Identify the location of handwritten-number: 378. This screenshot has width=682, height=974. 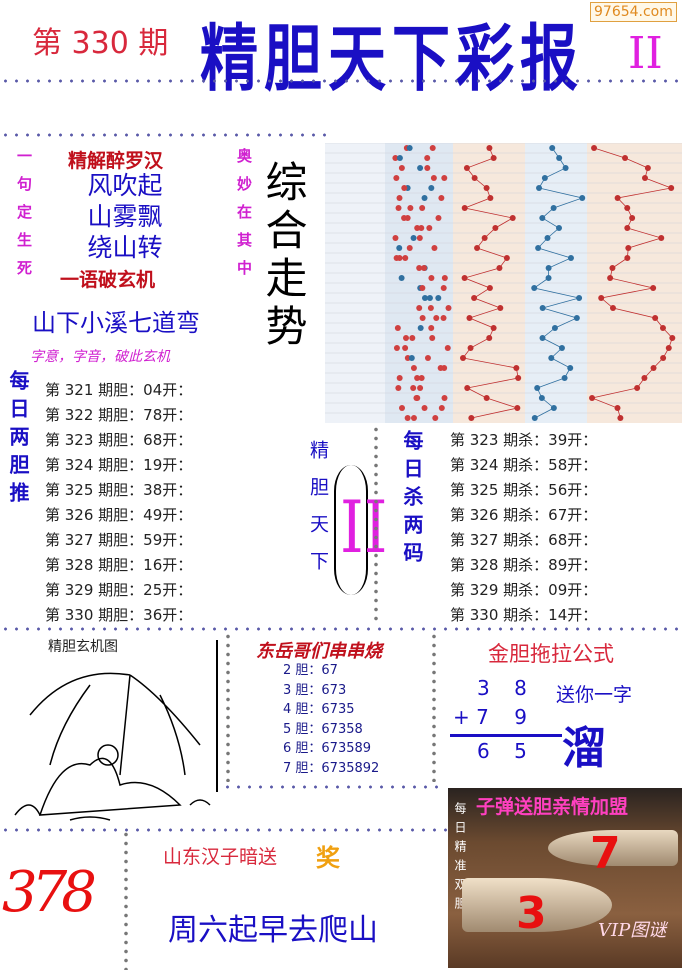
(49, 892).